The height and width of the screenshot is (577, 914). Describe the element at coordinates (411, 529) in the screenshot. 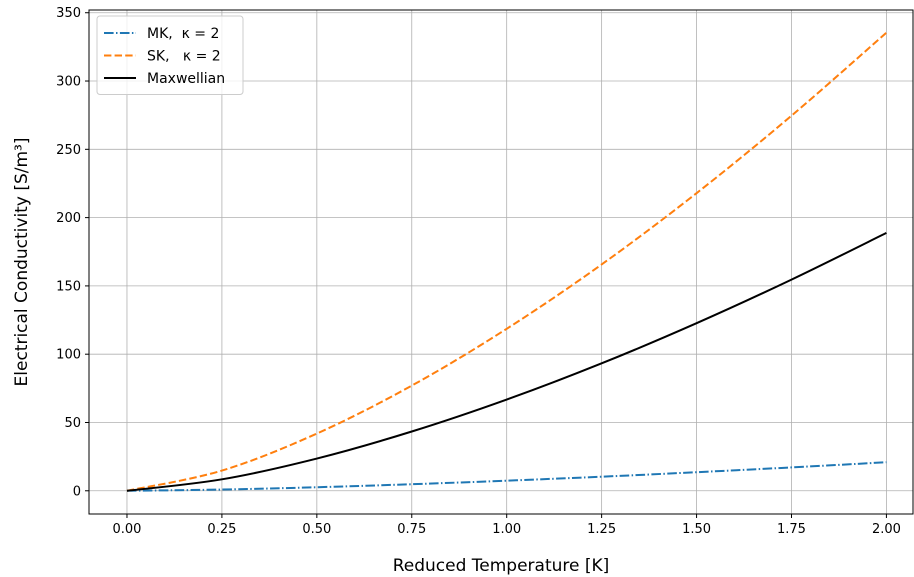

I see `x-tick-label: 0.75` at that location.